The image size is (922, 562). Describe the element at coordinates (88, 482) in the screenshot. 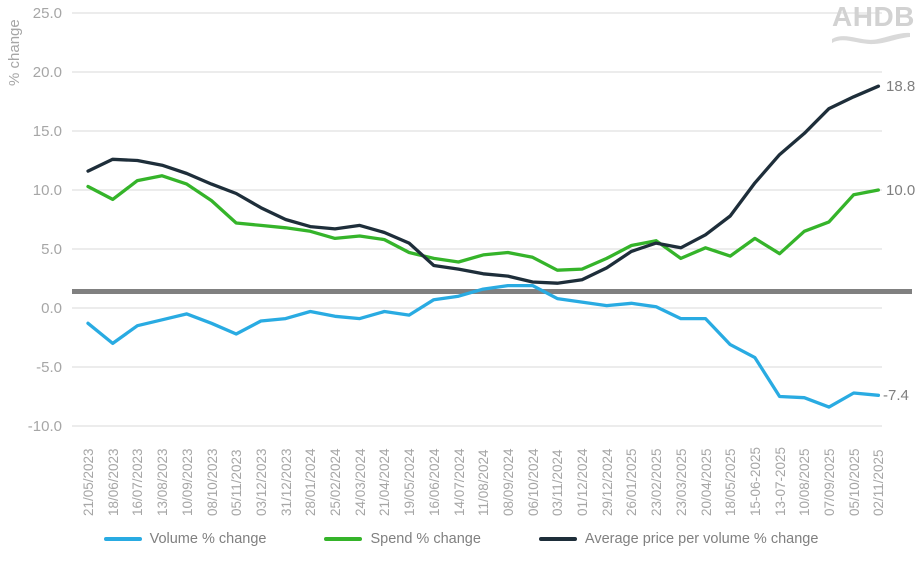

I see `x-axis-label: 21/05/2023` at that location.